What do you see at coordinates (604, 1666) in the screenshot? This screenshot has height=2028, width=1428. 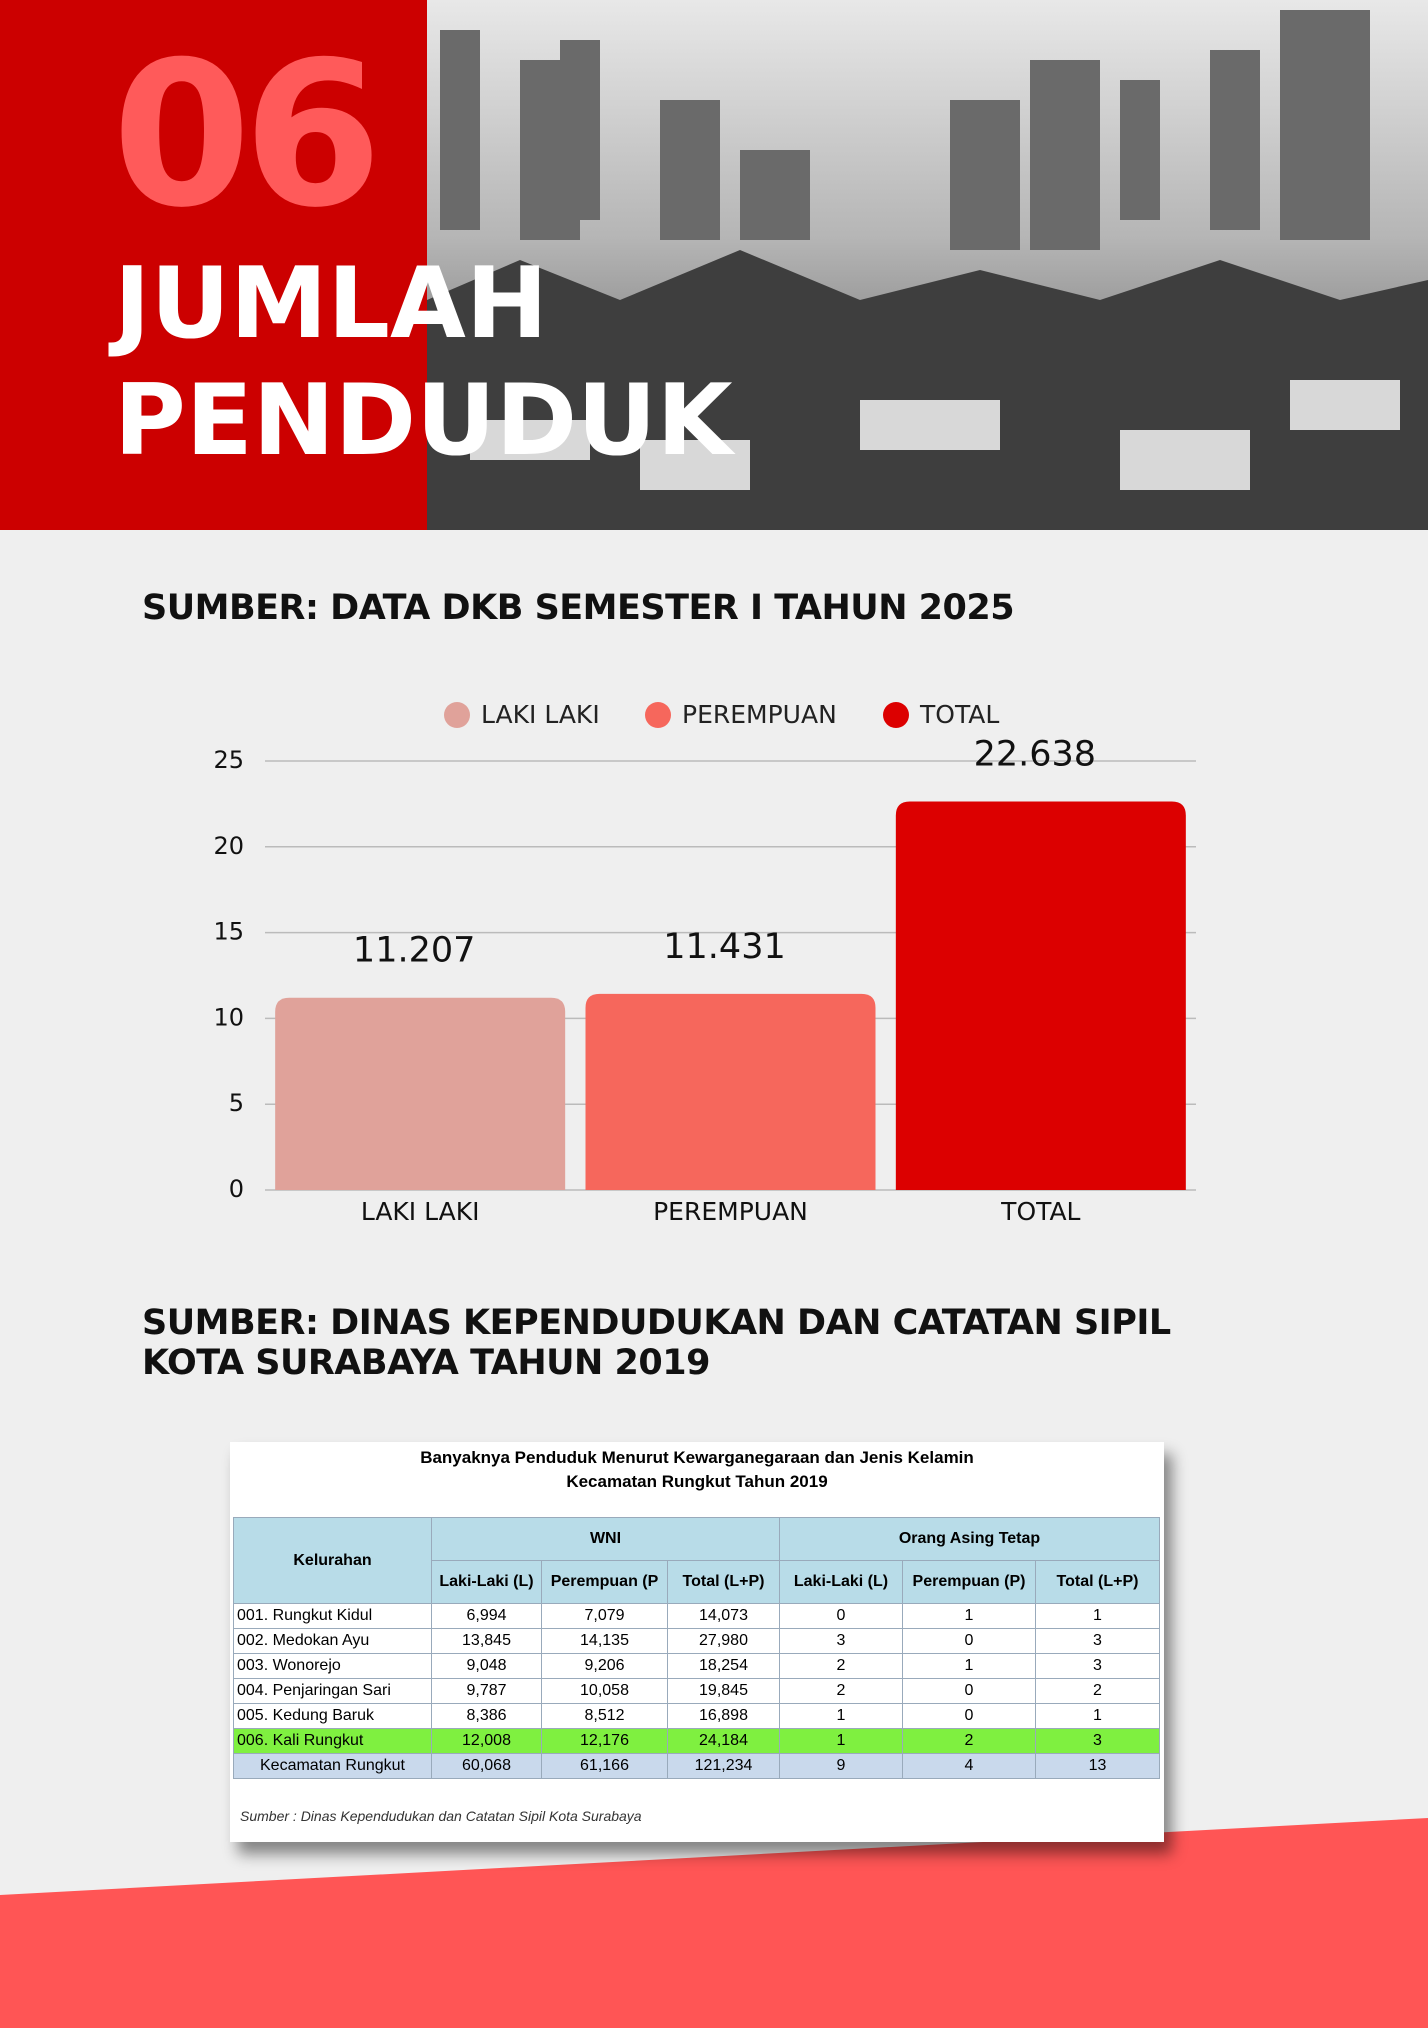 I see `table-cell: 9,206` at bounding box center [604, 1666].